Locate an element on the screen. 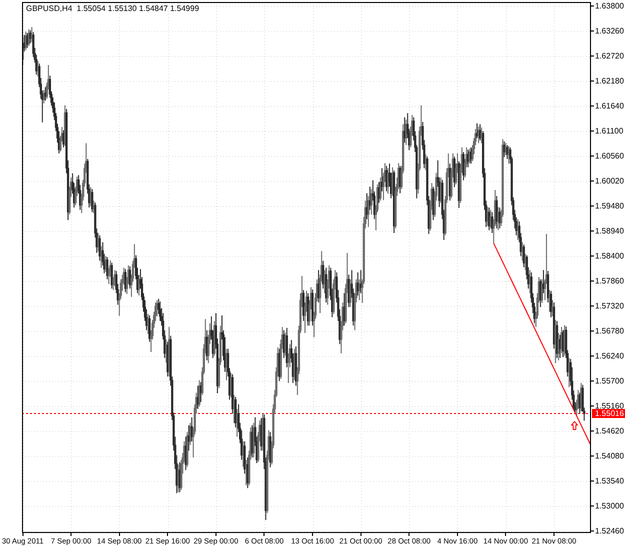 The image size is (625, 547). y-tick-label: 1.57860 is located at coordinates (609, 281).